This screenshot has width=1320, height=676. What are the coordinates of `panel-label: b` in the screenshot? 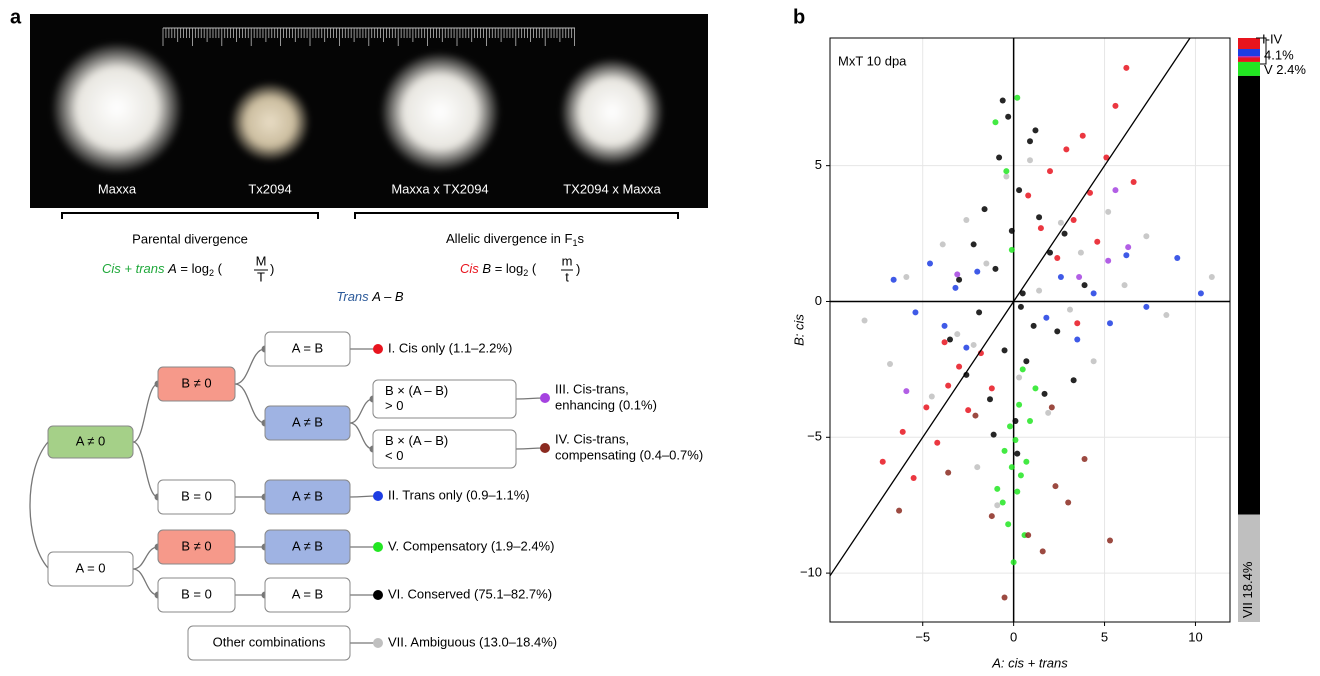 It's located at (799, 17).